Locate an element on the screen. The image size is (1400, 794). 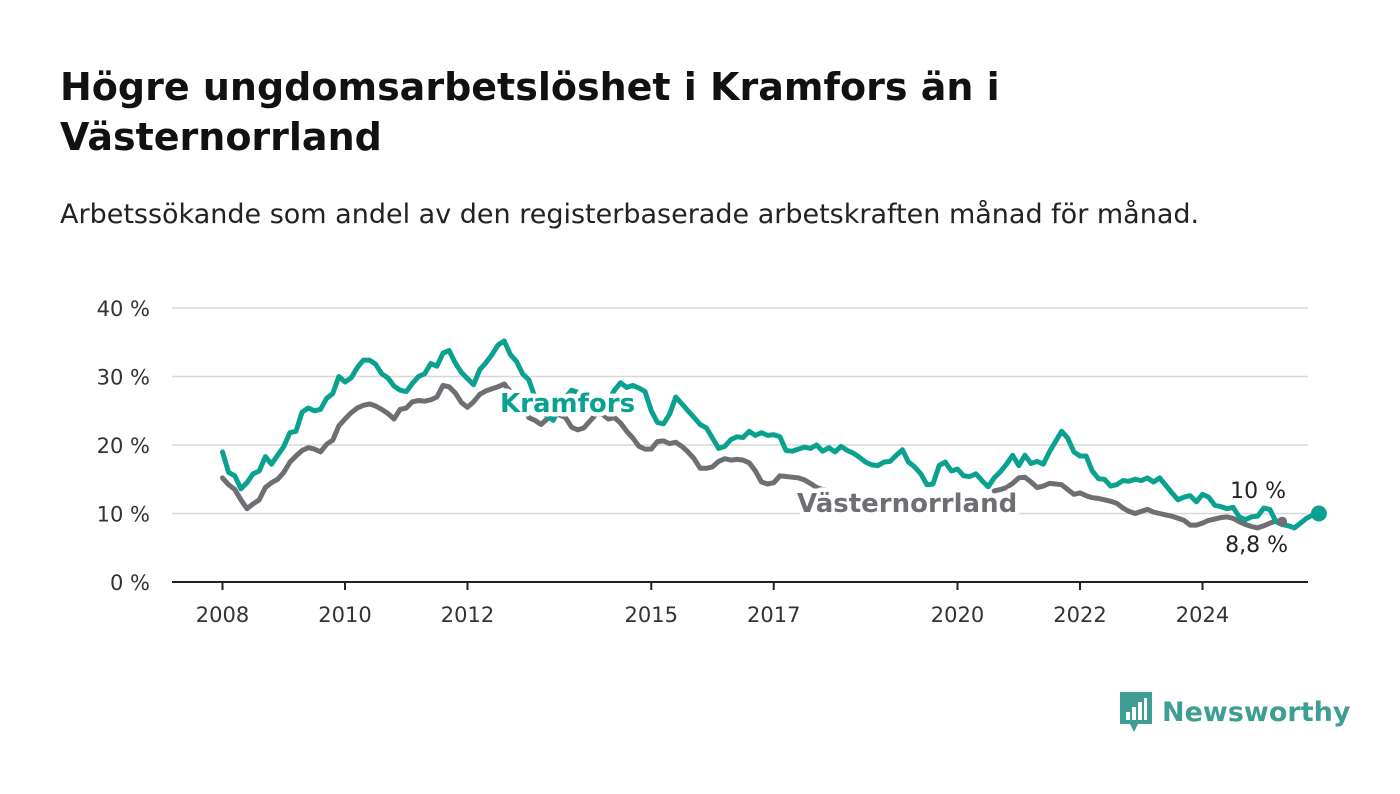
end-label-vasternorrland-halo: 8,8 % is located at coordinates (1256, 545).